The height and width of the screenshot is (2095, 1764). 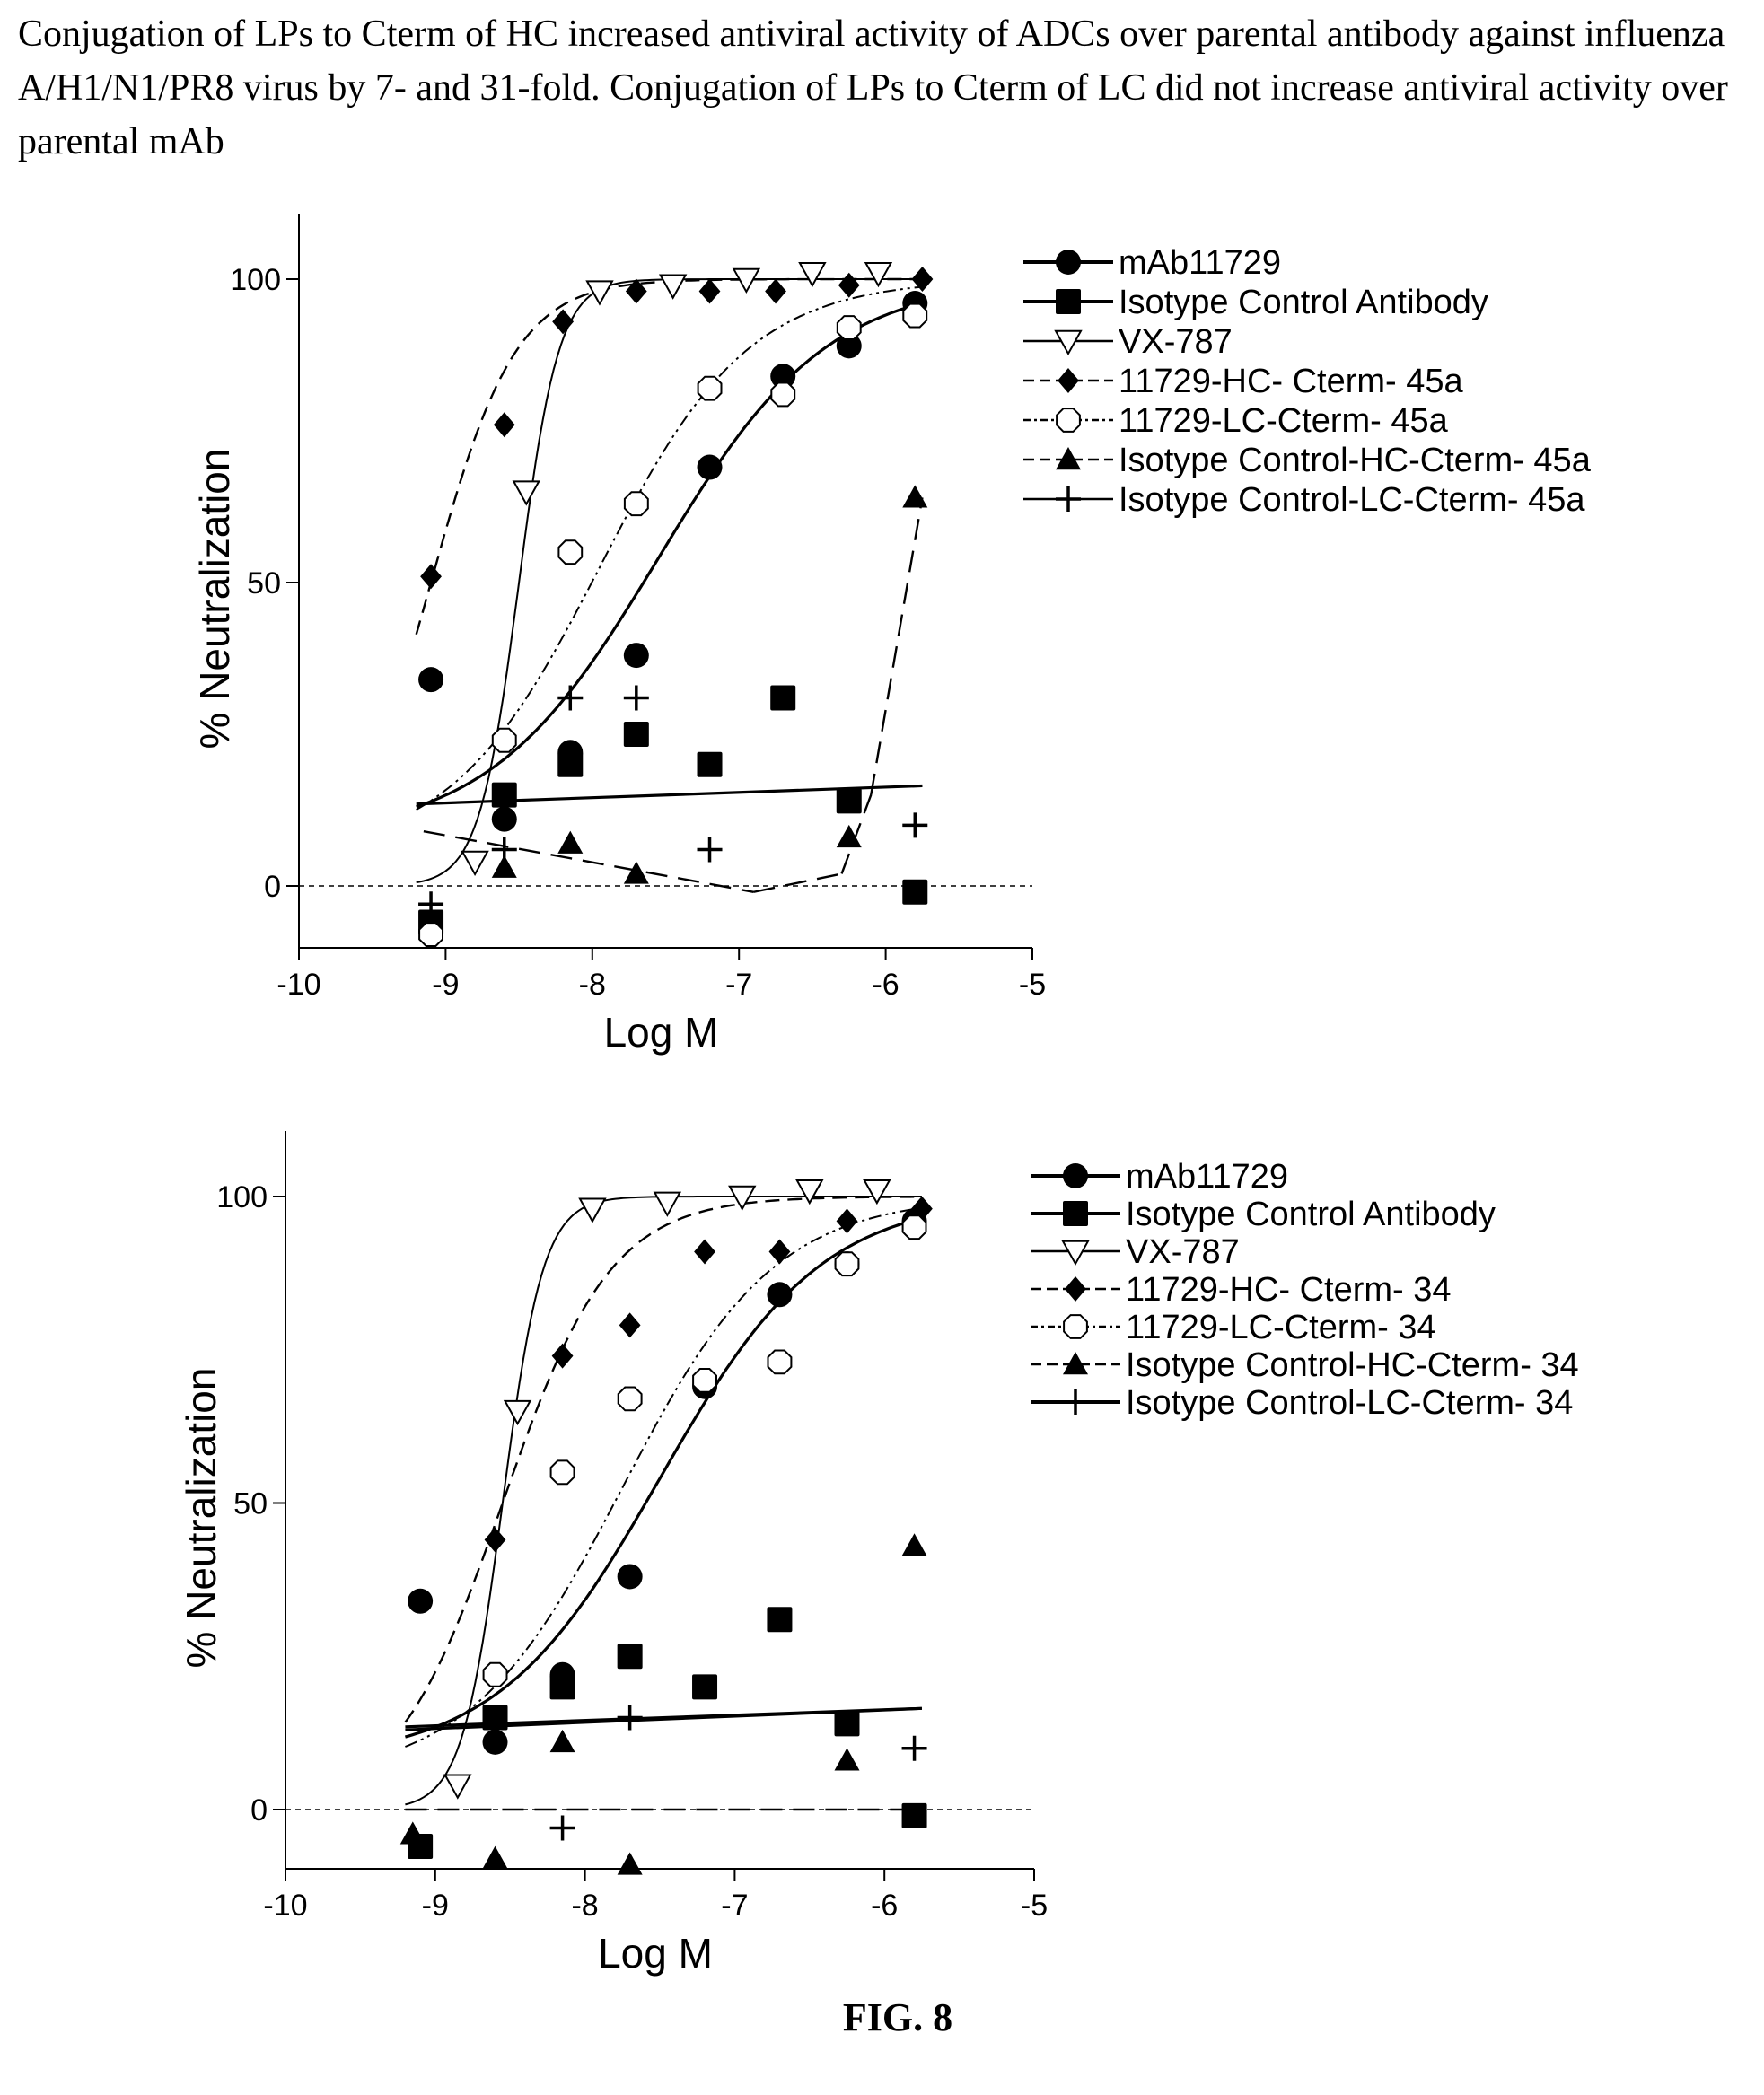 What do you see at coordinates (1176, 342) in the screenshot?
I see `legend-label: VX-787` at bounding box center [1176, 342].